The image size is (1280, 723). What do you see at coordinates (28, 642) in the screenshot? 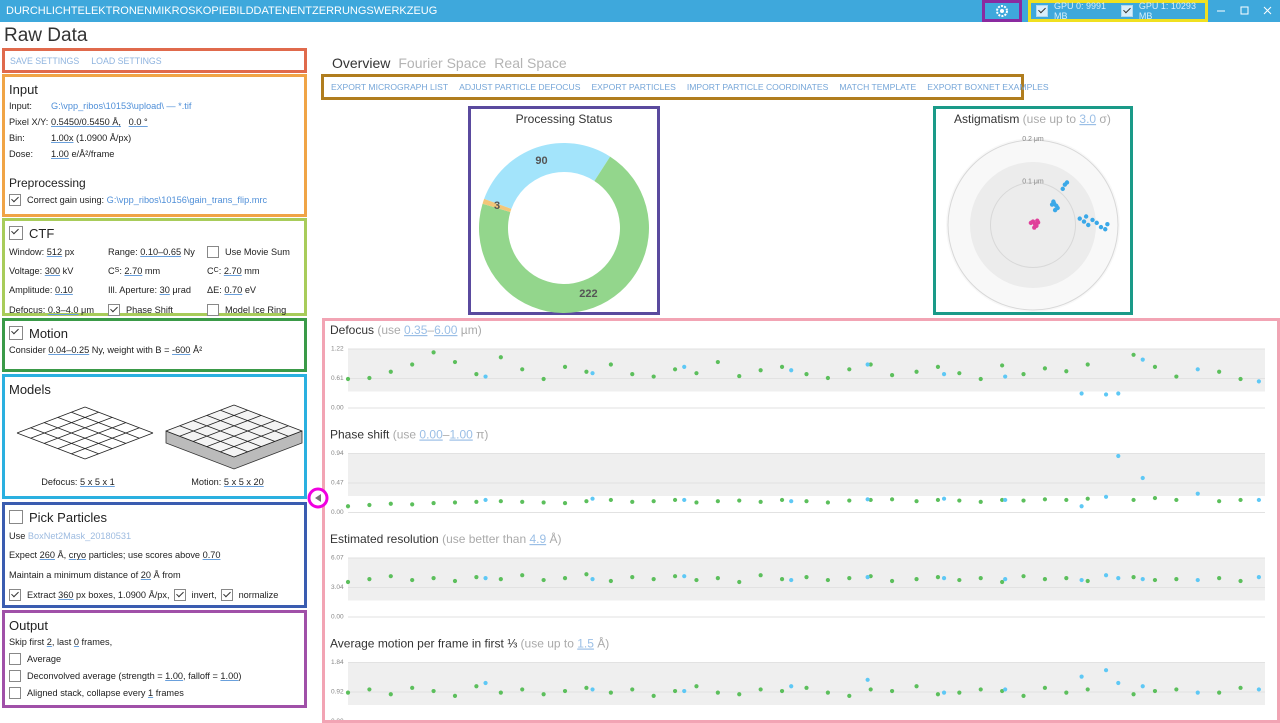
I see `text: Skip first` at bounding box center [28, 642].